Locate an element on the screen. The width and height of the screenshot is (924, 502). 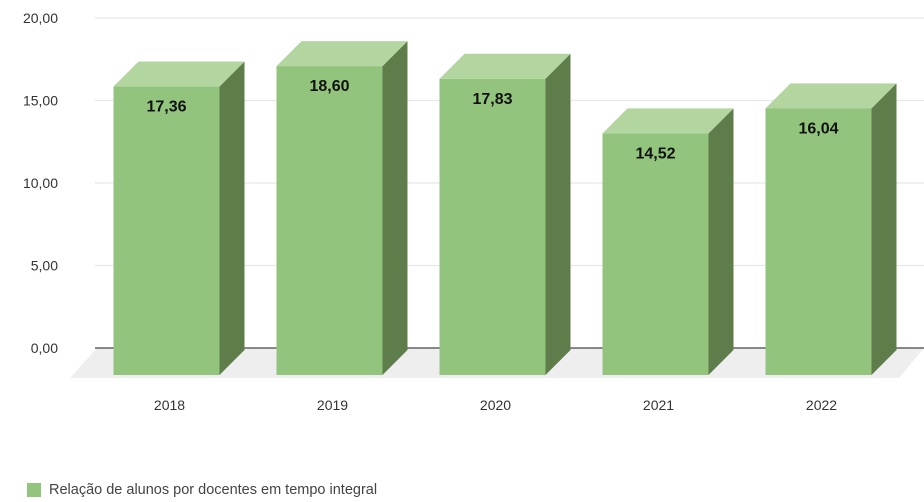
x-tick-label: 2019 is located at coordinates (332, 405).